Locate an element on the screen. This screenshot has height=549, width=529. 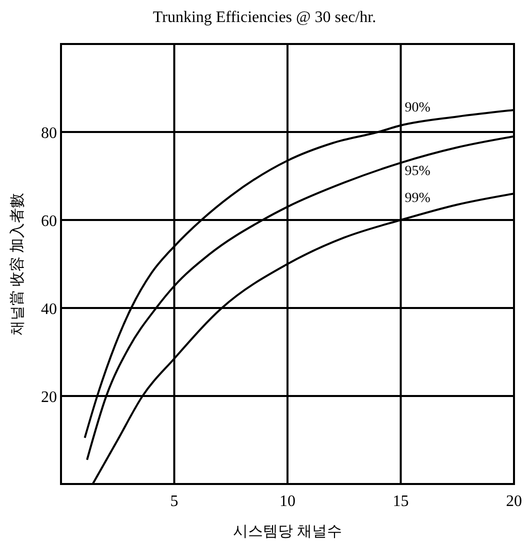
series-label: 90% is located at coordinates (417, 108).